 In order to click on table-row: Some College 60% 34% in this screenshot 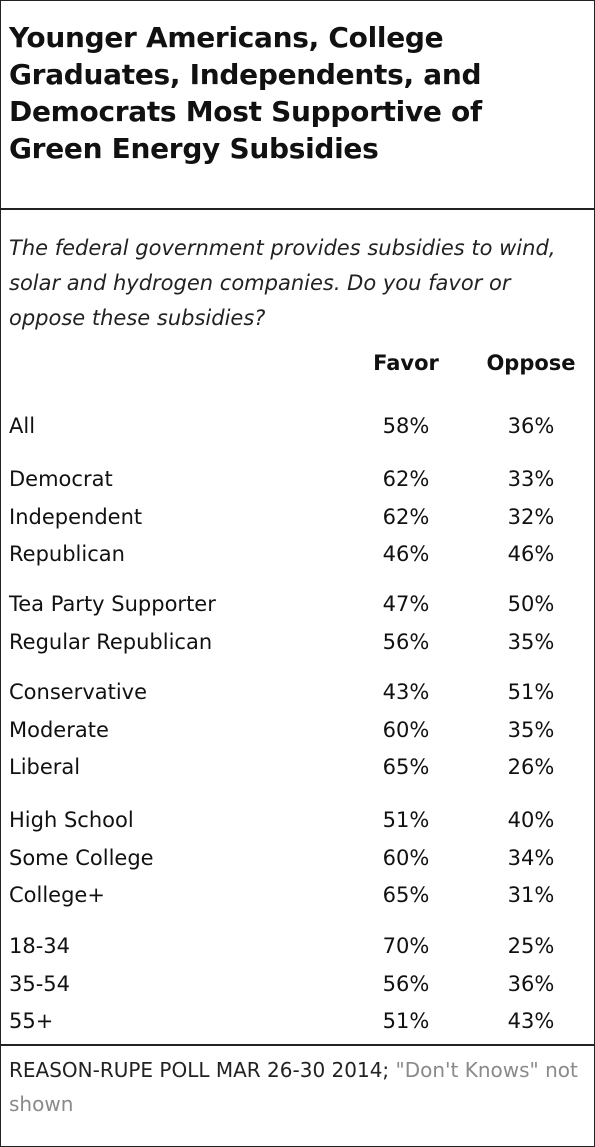, I will do `click(297, 858)`.